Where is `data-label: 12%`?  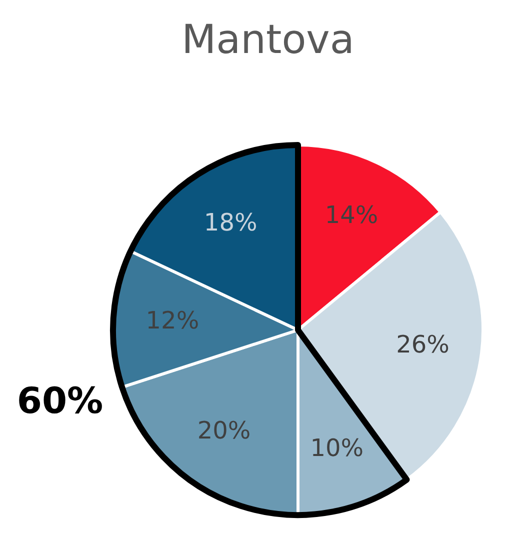
data-label: 12% is located at coordinates (173, 320).